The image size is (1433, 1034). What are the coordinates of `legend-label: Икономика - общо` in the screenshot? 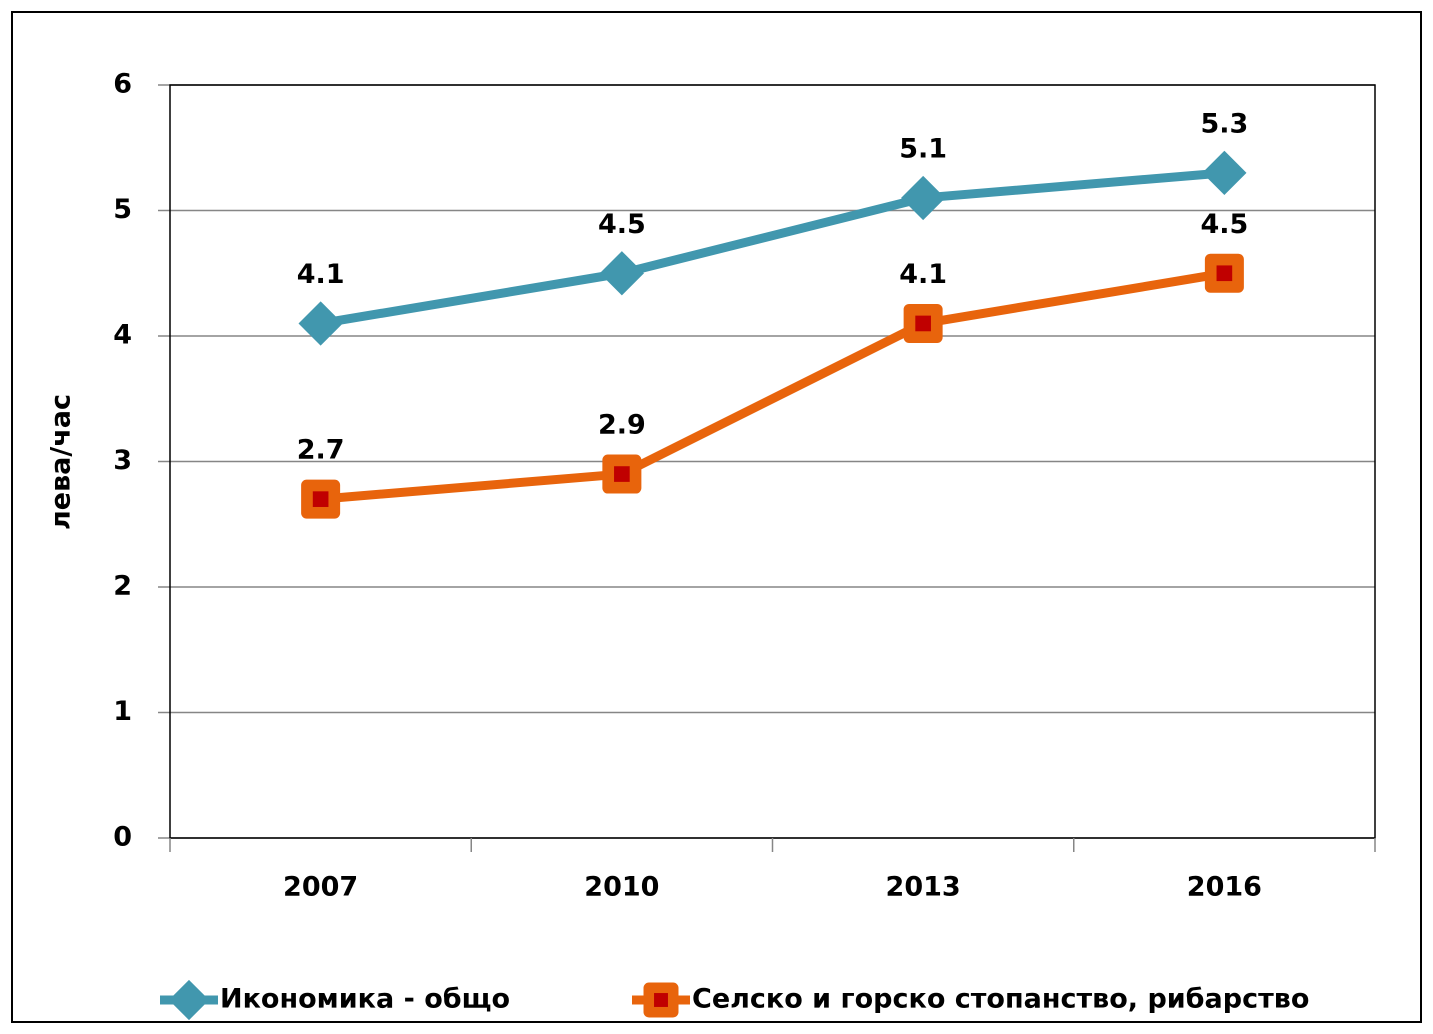 It's located at (365, 999).